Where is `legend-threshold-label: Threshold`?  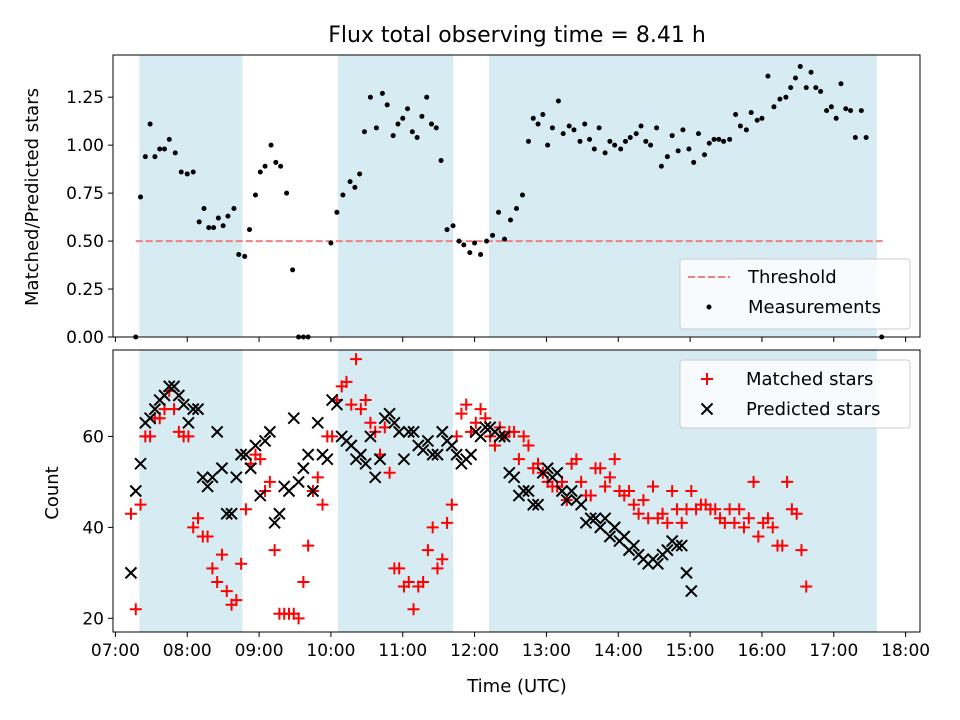 legend-threshold-label: Threshold is located at coordinates (792, 277).